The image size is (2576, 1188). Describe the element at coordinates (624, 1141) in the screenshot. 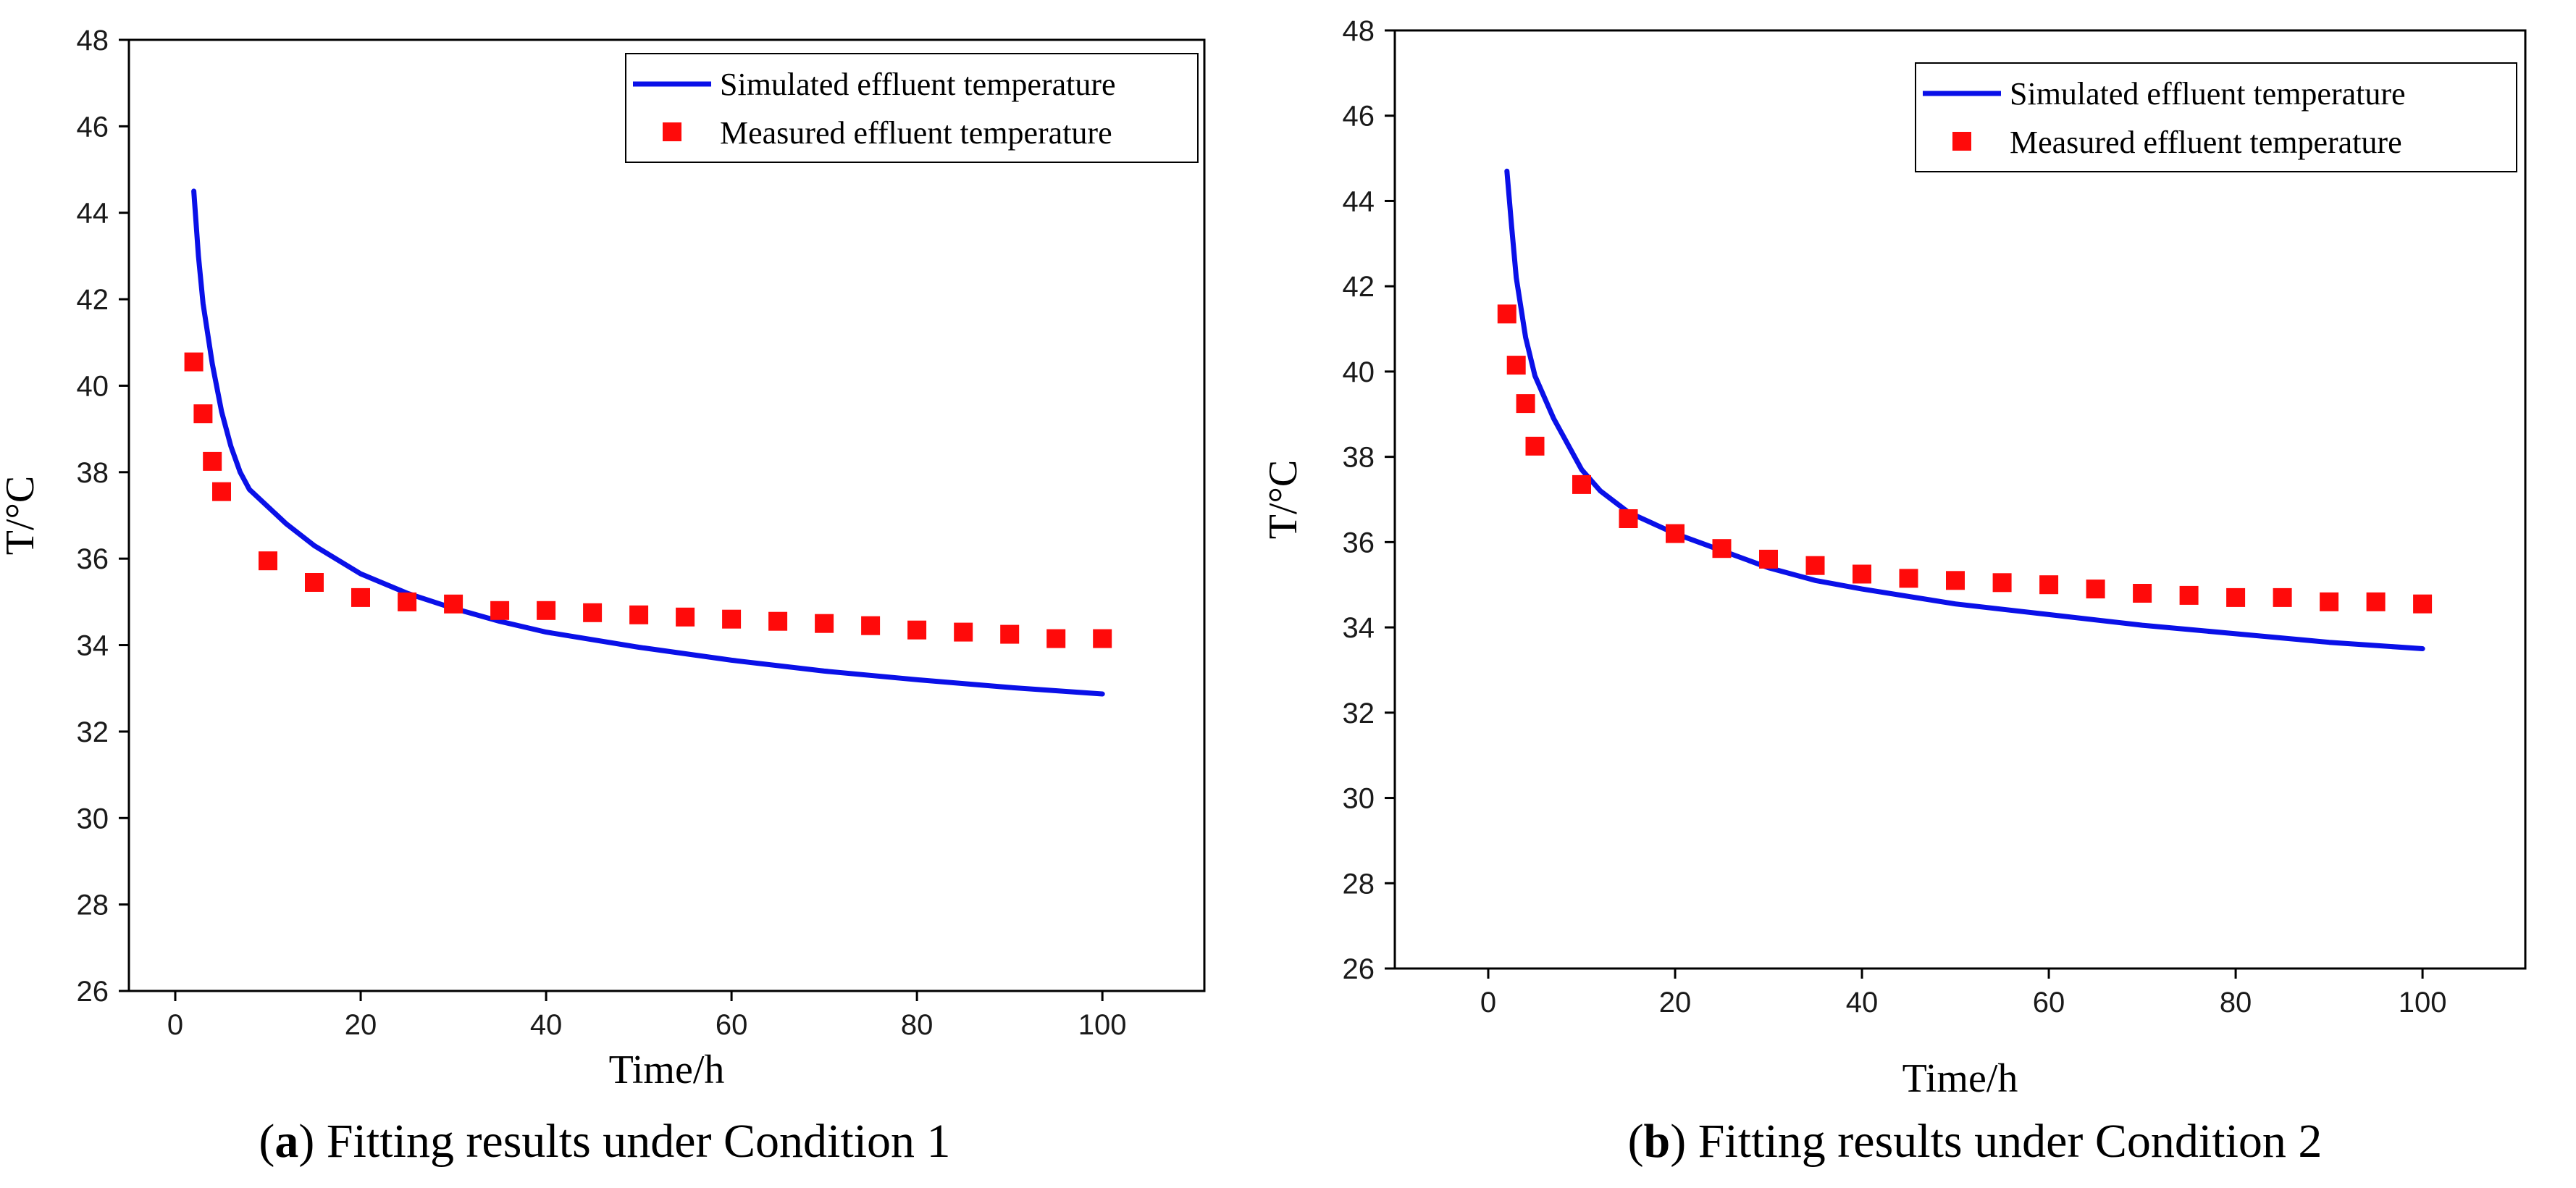

I see `caption-text: ) Fitting results under Condition 1` at that location.